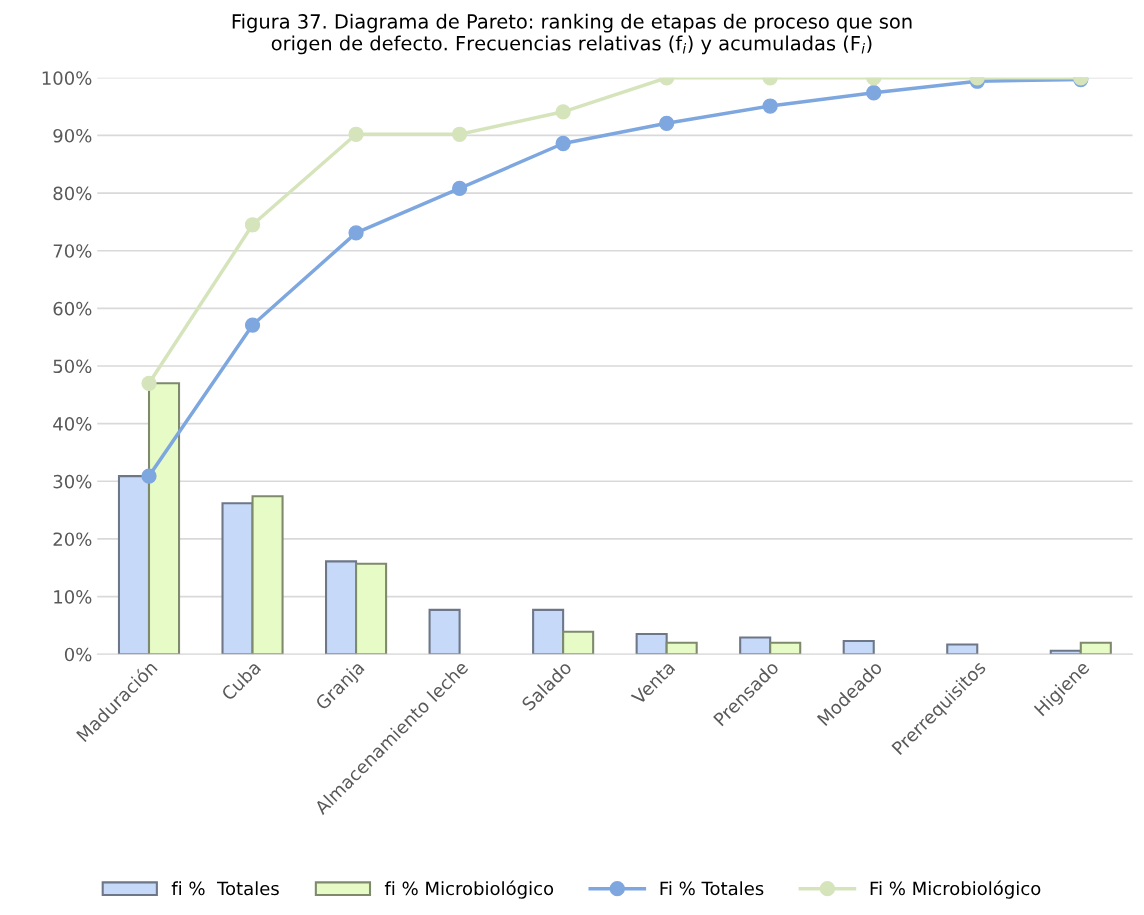 Image resolution: width=1144 pixels, height=915 pixels. Describe the element at coordinates (72, 251) in the screenshot. I see `y-tick-label: 70%` at that location.